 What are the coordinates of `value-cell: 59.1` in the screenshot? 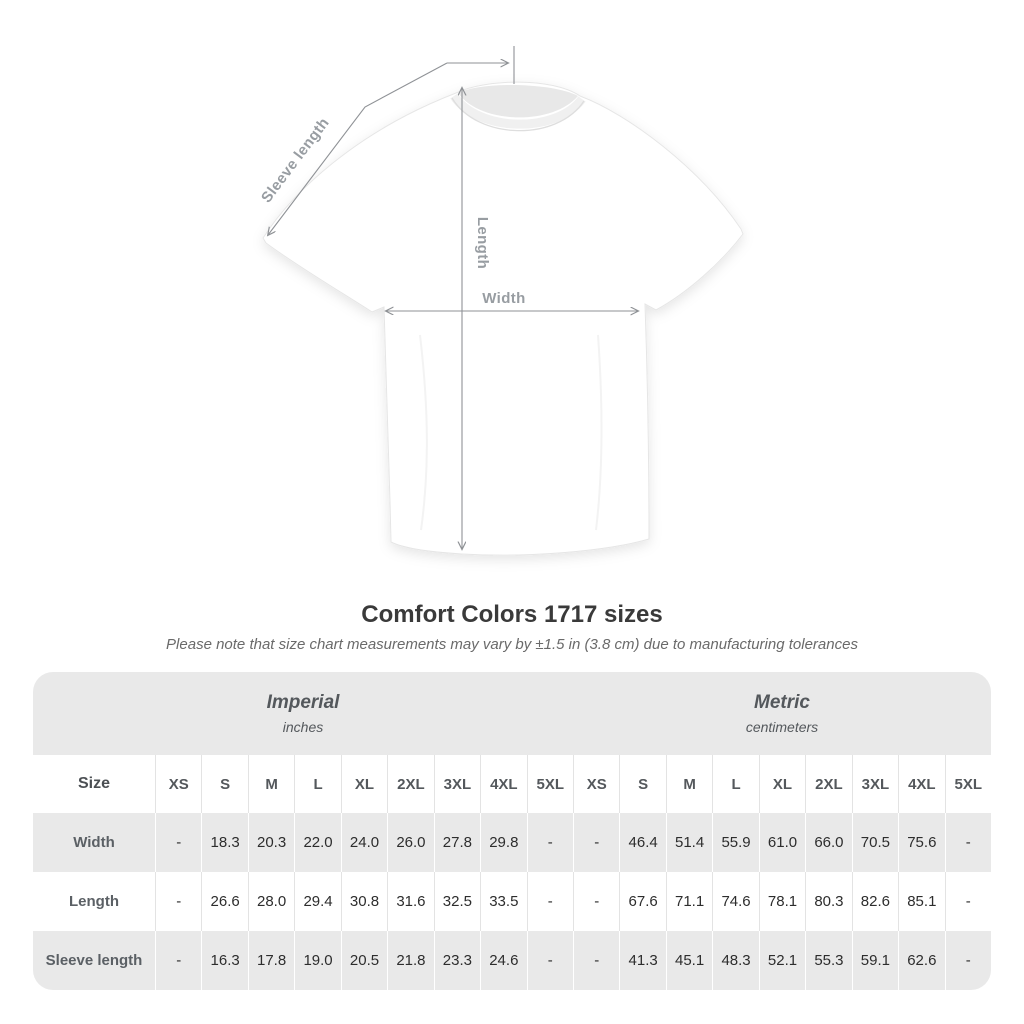 It's located at (874, 960).